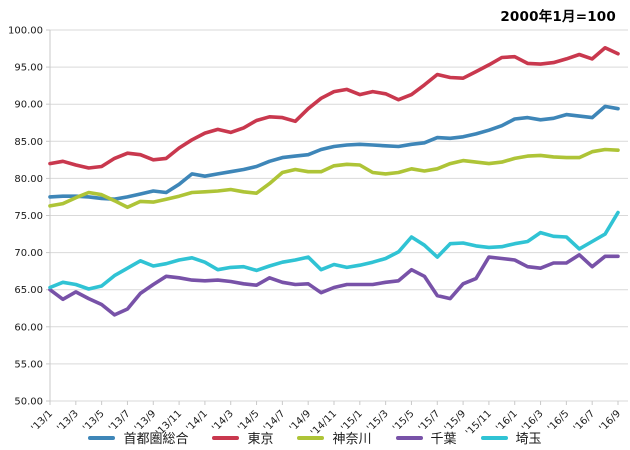 The height and width of the screenshot is (450, 630). What do you see at coordinates (260, 439) in the screenshot?
I see `legend-label: 東京` at bounding box center [260, 439].